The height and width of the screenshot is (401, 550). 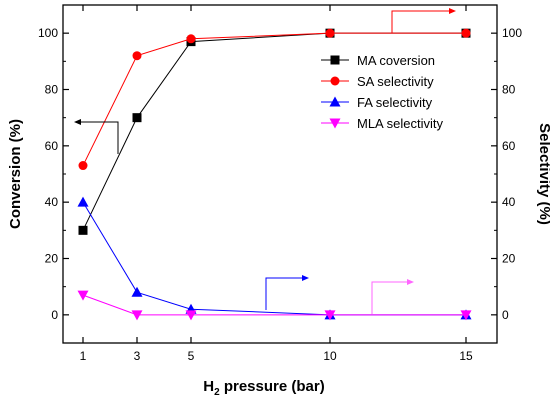 What do you see at coordinates (410, 282) in the screenshot?
I see `arrow-right-axis-magenta-head` at bounding box center [410, 282].